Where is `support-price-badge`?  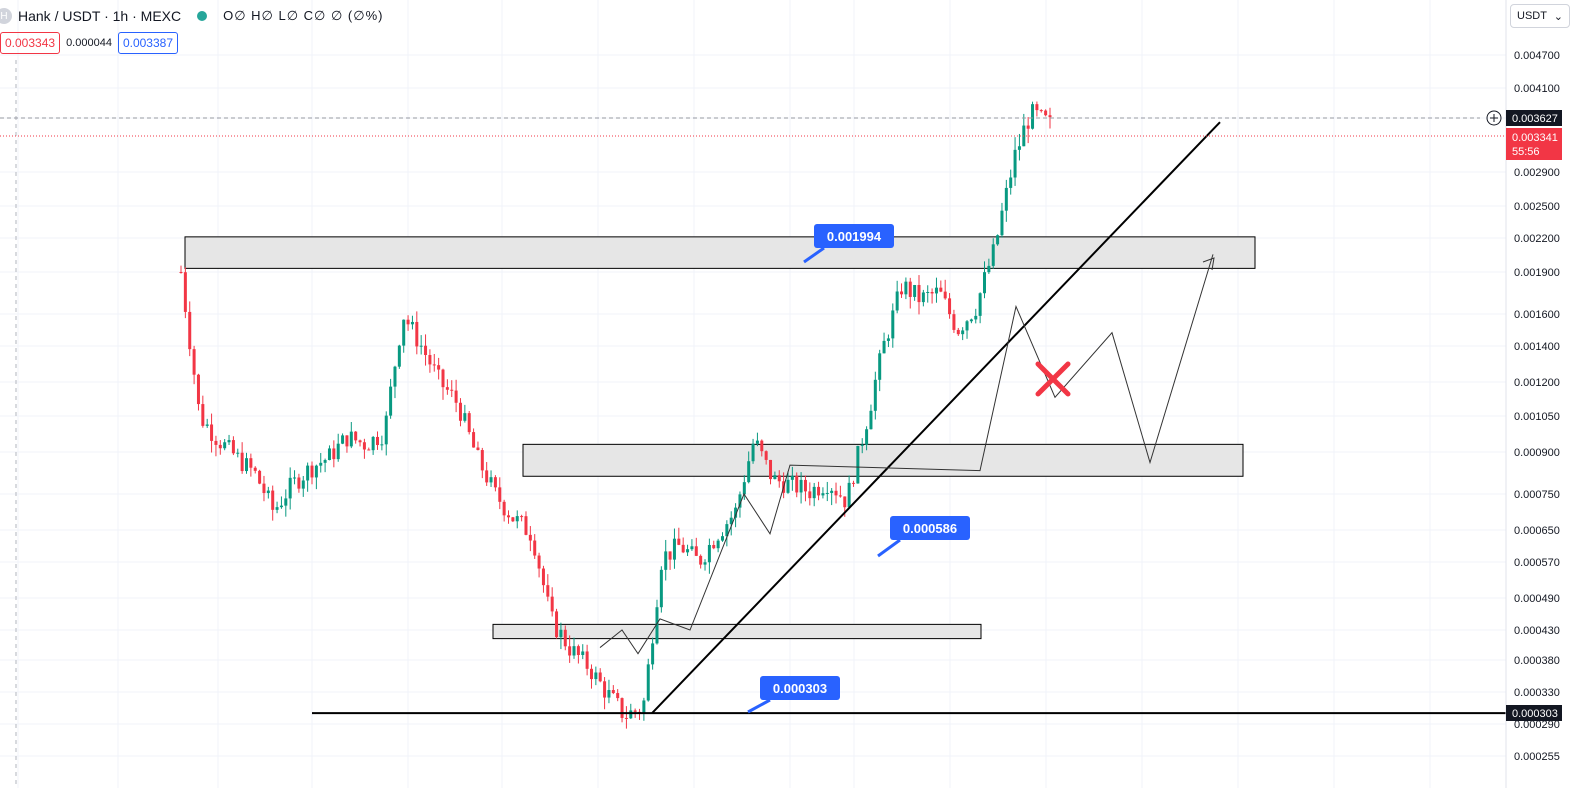 support-price-badge is located at coordinates (1534, 713).